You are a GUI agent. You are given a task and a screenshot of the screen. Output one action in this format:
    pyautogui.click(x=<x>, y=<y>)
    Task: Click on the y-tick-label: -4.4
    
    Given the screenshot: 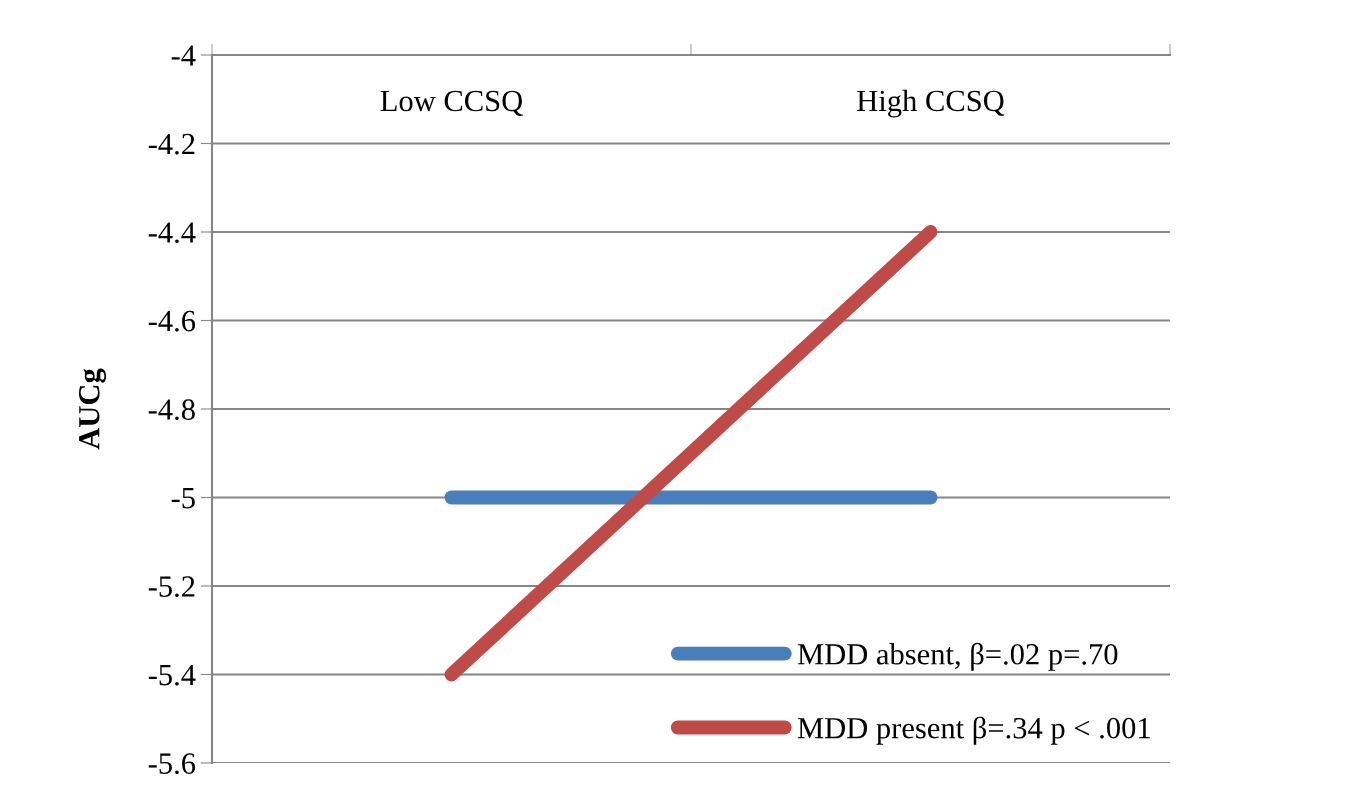 What is the action you would take?
    pyautogui.click(x=172, y=233)
    